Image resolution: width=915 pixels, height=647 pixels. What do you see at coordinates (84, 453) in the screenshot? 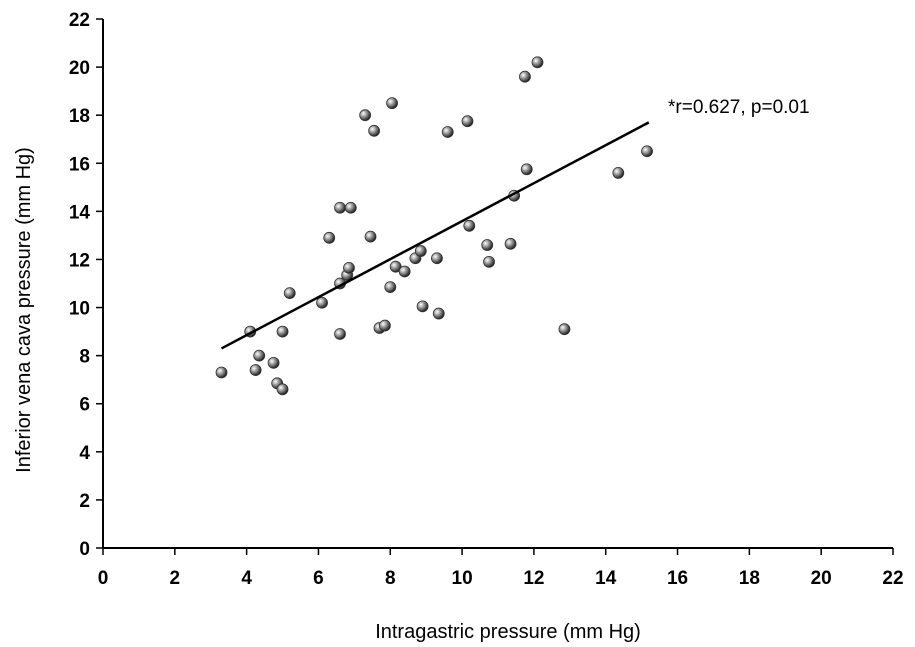
I see `y-tick-label: 4` at bounding box center [84, 453].